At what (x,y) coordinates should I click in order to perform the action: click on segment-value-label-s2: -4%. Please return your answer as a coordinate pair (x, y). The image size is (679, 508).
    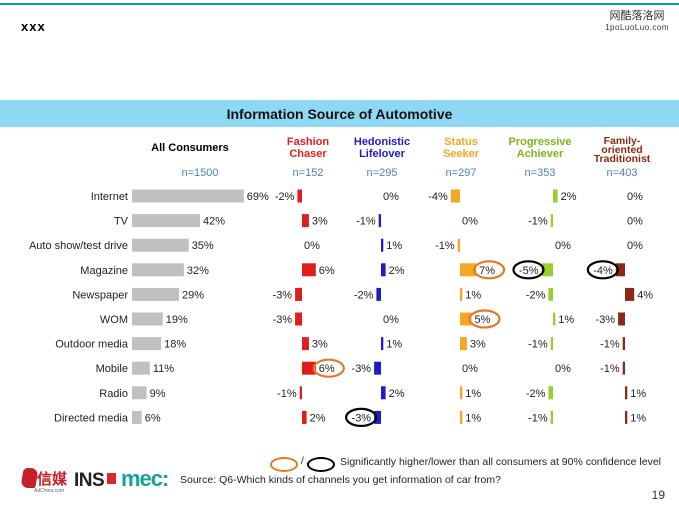
    Looking at the image, I should click on (438, 197).